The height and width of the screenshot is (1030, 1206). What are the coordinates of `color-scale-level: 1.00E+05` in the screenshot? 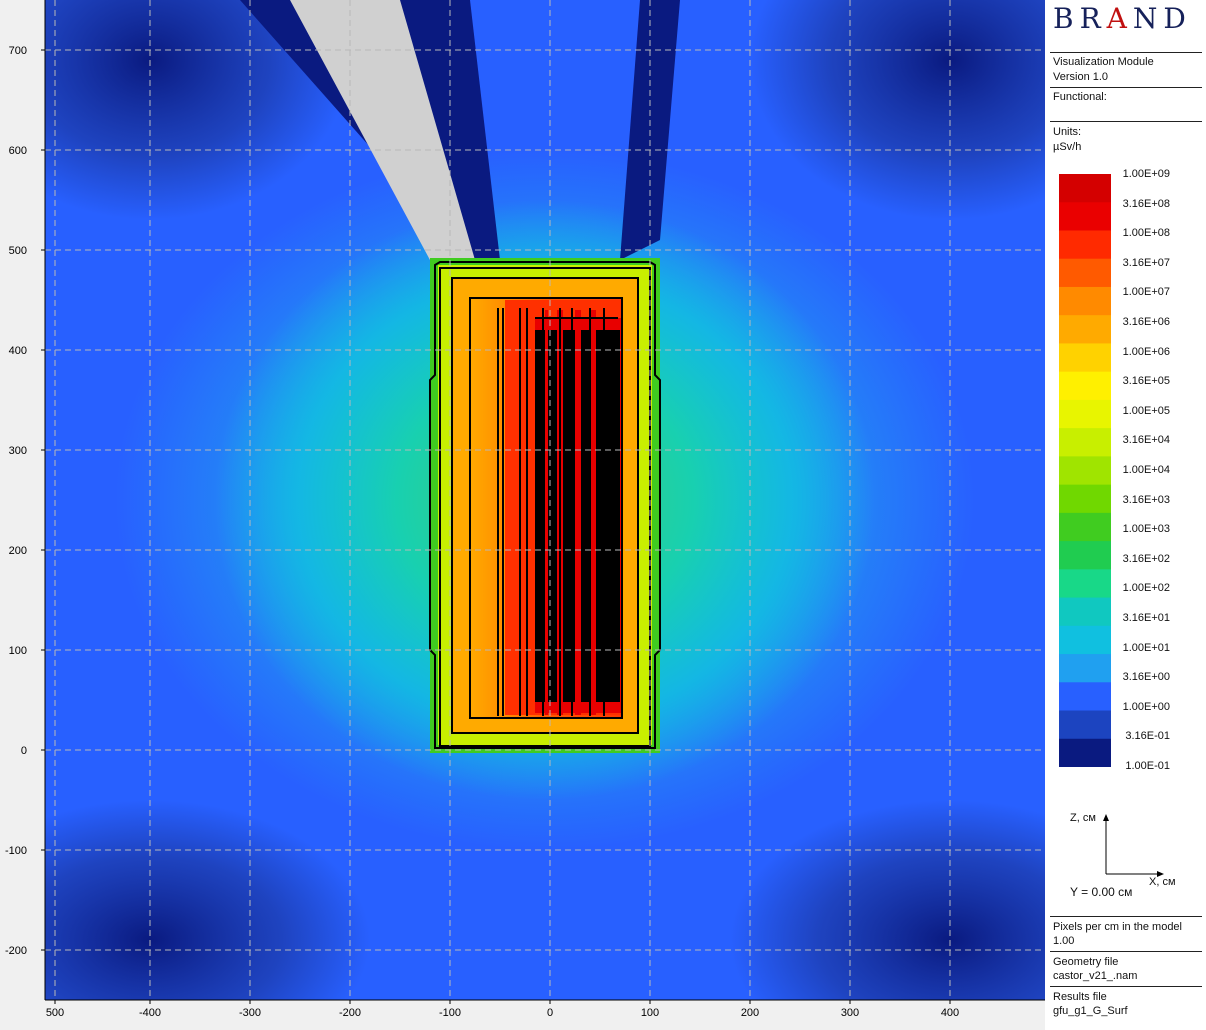 It's located at (1146, 410).